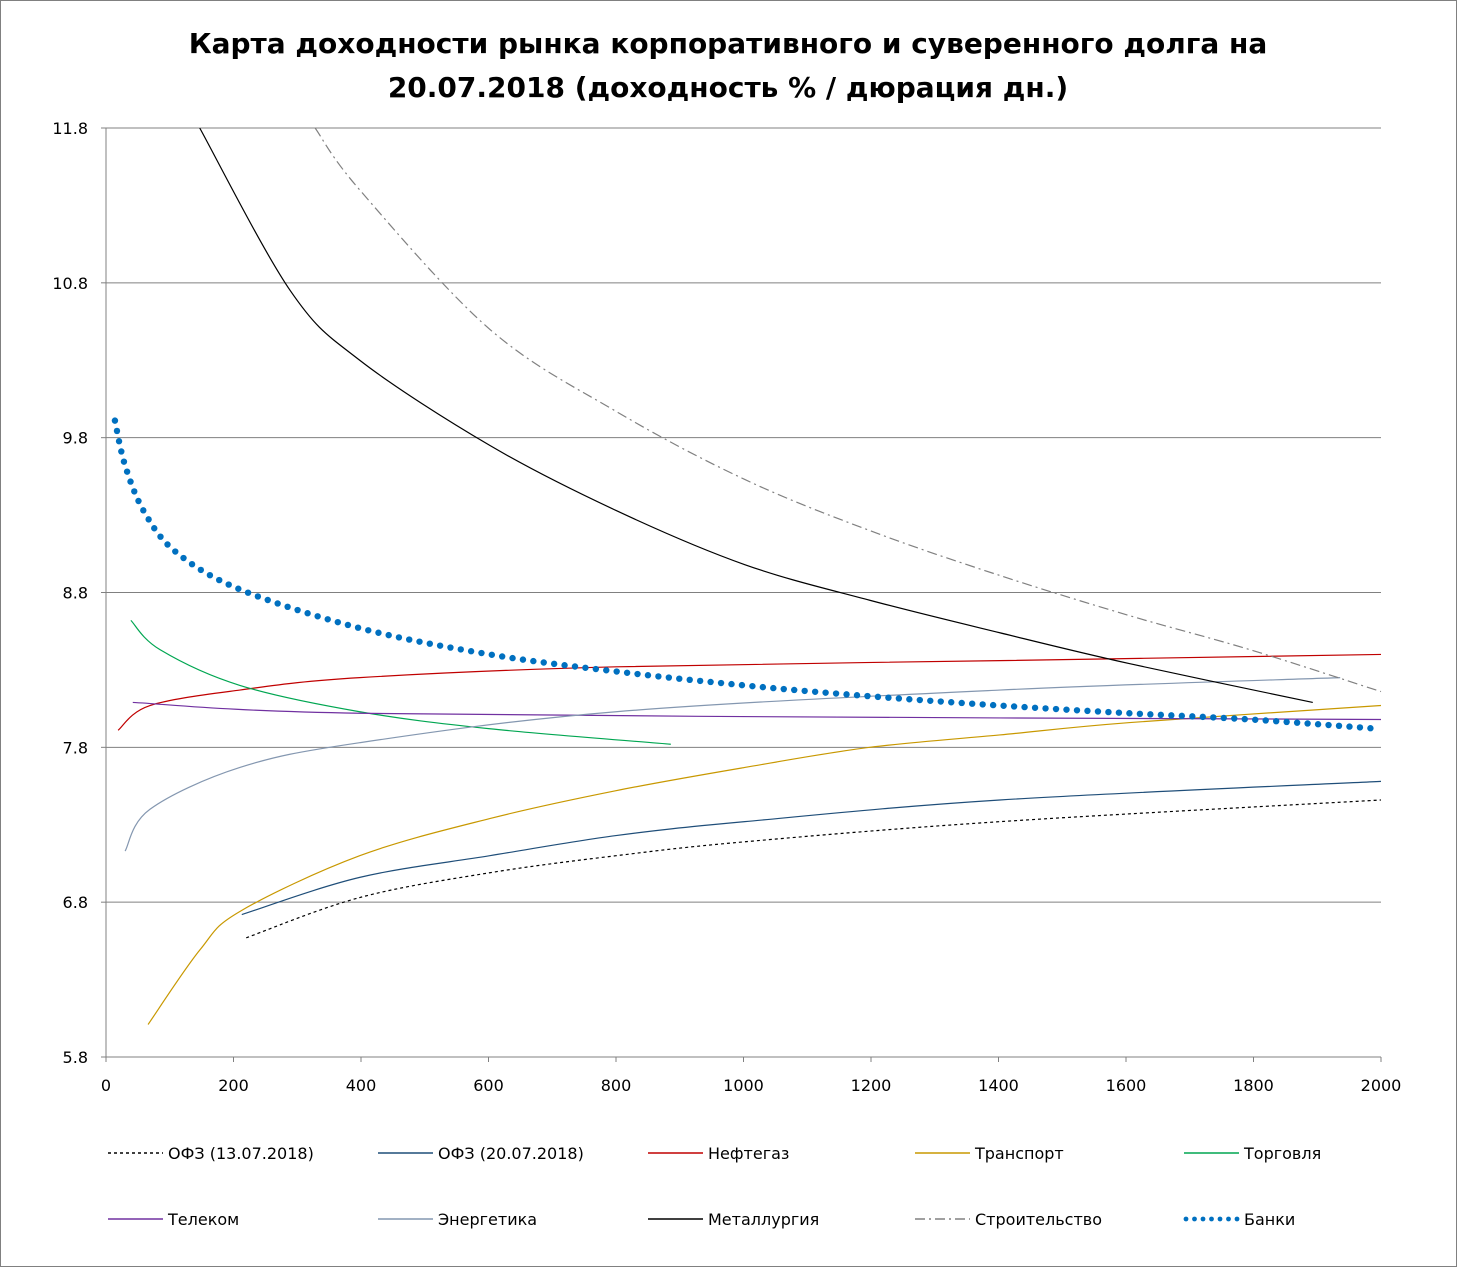 This screenshot has height=1267, width=1457. What do you see at coordinates (1239, 1219) in the screenshot?
I see `legend-item: Банки` at bounding box center [1239, 1219].